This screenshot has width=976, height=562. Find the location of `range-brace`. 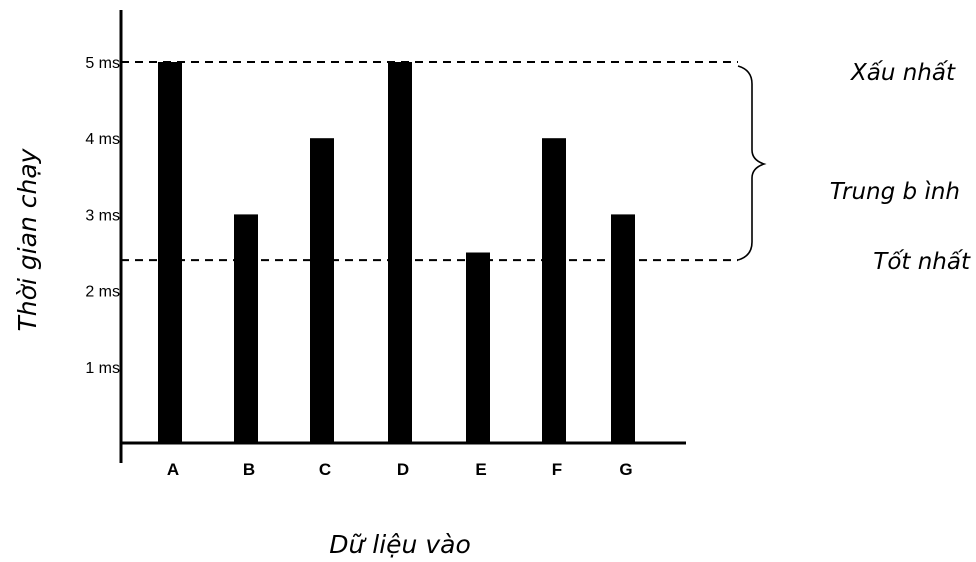

range-brace is located at coordinates (752, 163).